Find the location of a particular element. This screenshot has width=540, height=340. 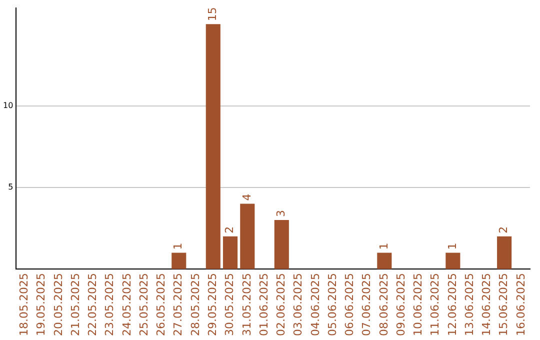

x-tick-label: 20.05.2025 is located at coordinates (58, 304).